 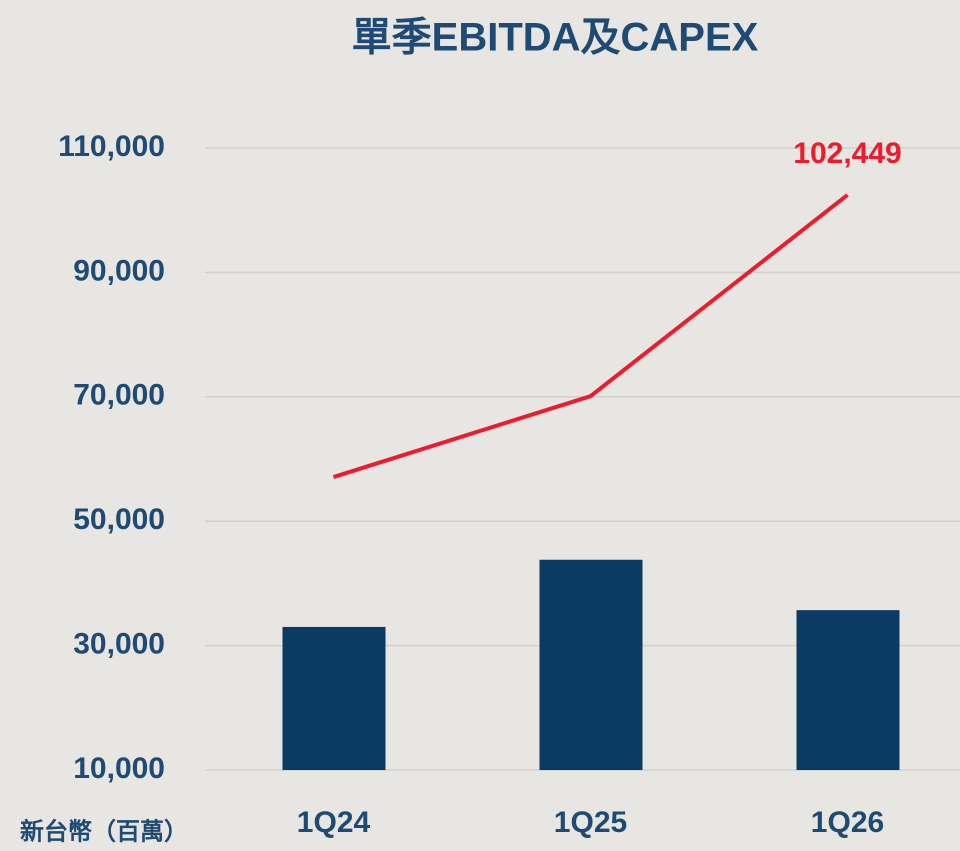 What do you see at coordinates (119, 519) in the screenshot?
I see `y-tick-label: 50,000` at bounding box center [119, 519].